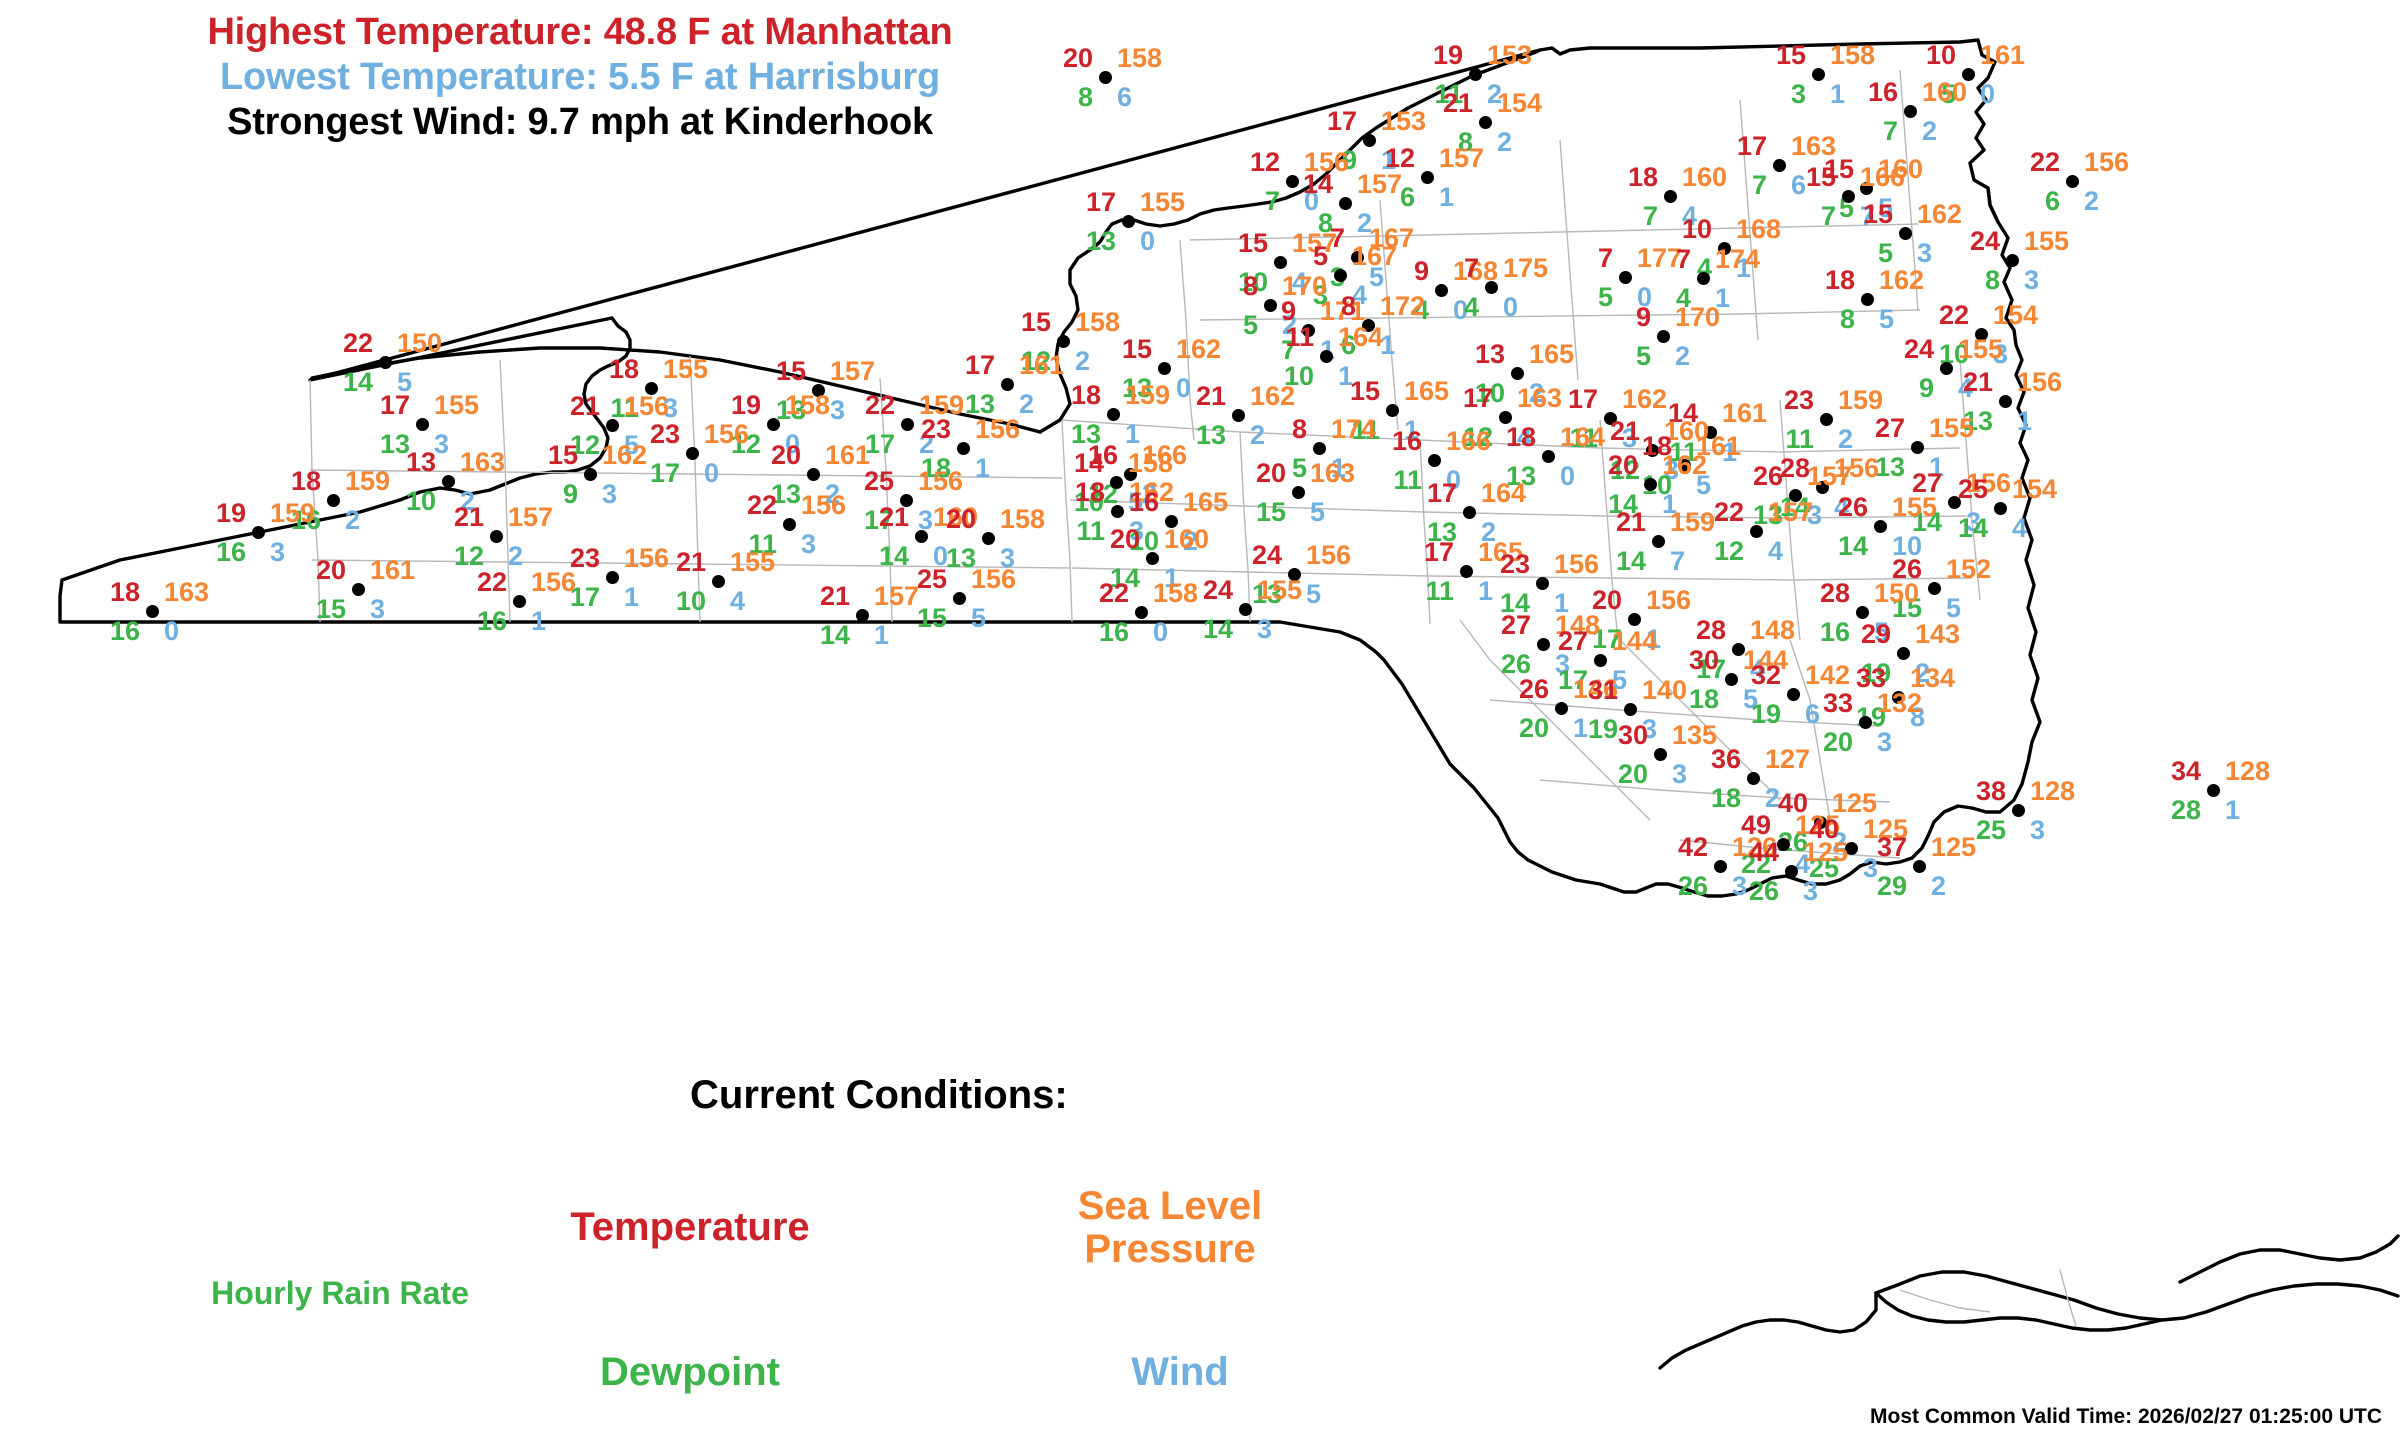 This screenshot has width=2400, height=1450. Describe the element at coordinates (1348, 306) in the screenshot. I see `station-temperature: 8` at that location.